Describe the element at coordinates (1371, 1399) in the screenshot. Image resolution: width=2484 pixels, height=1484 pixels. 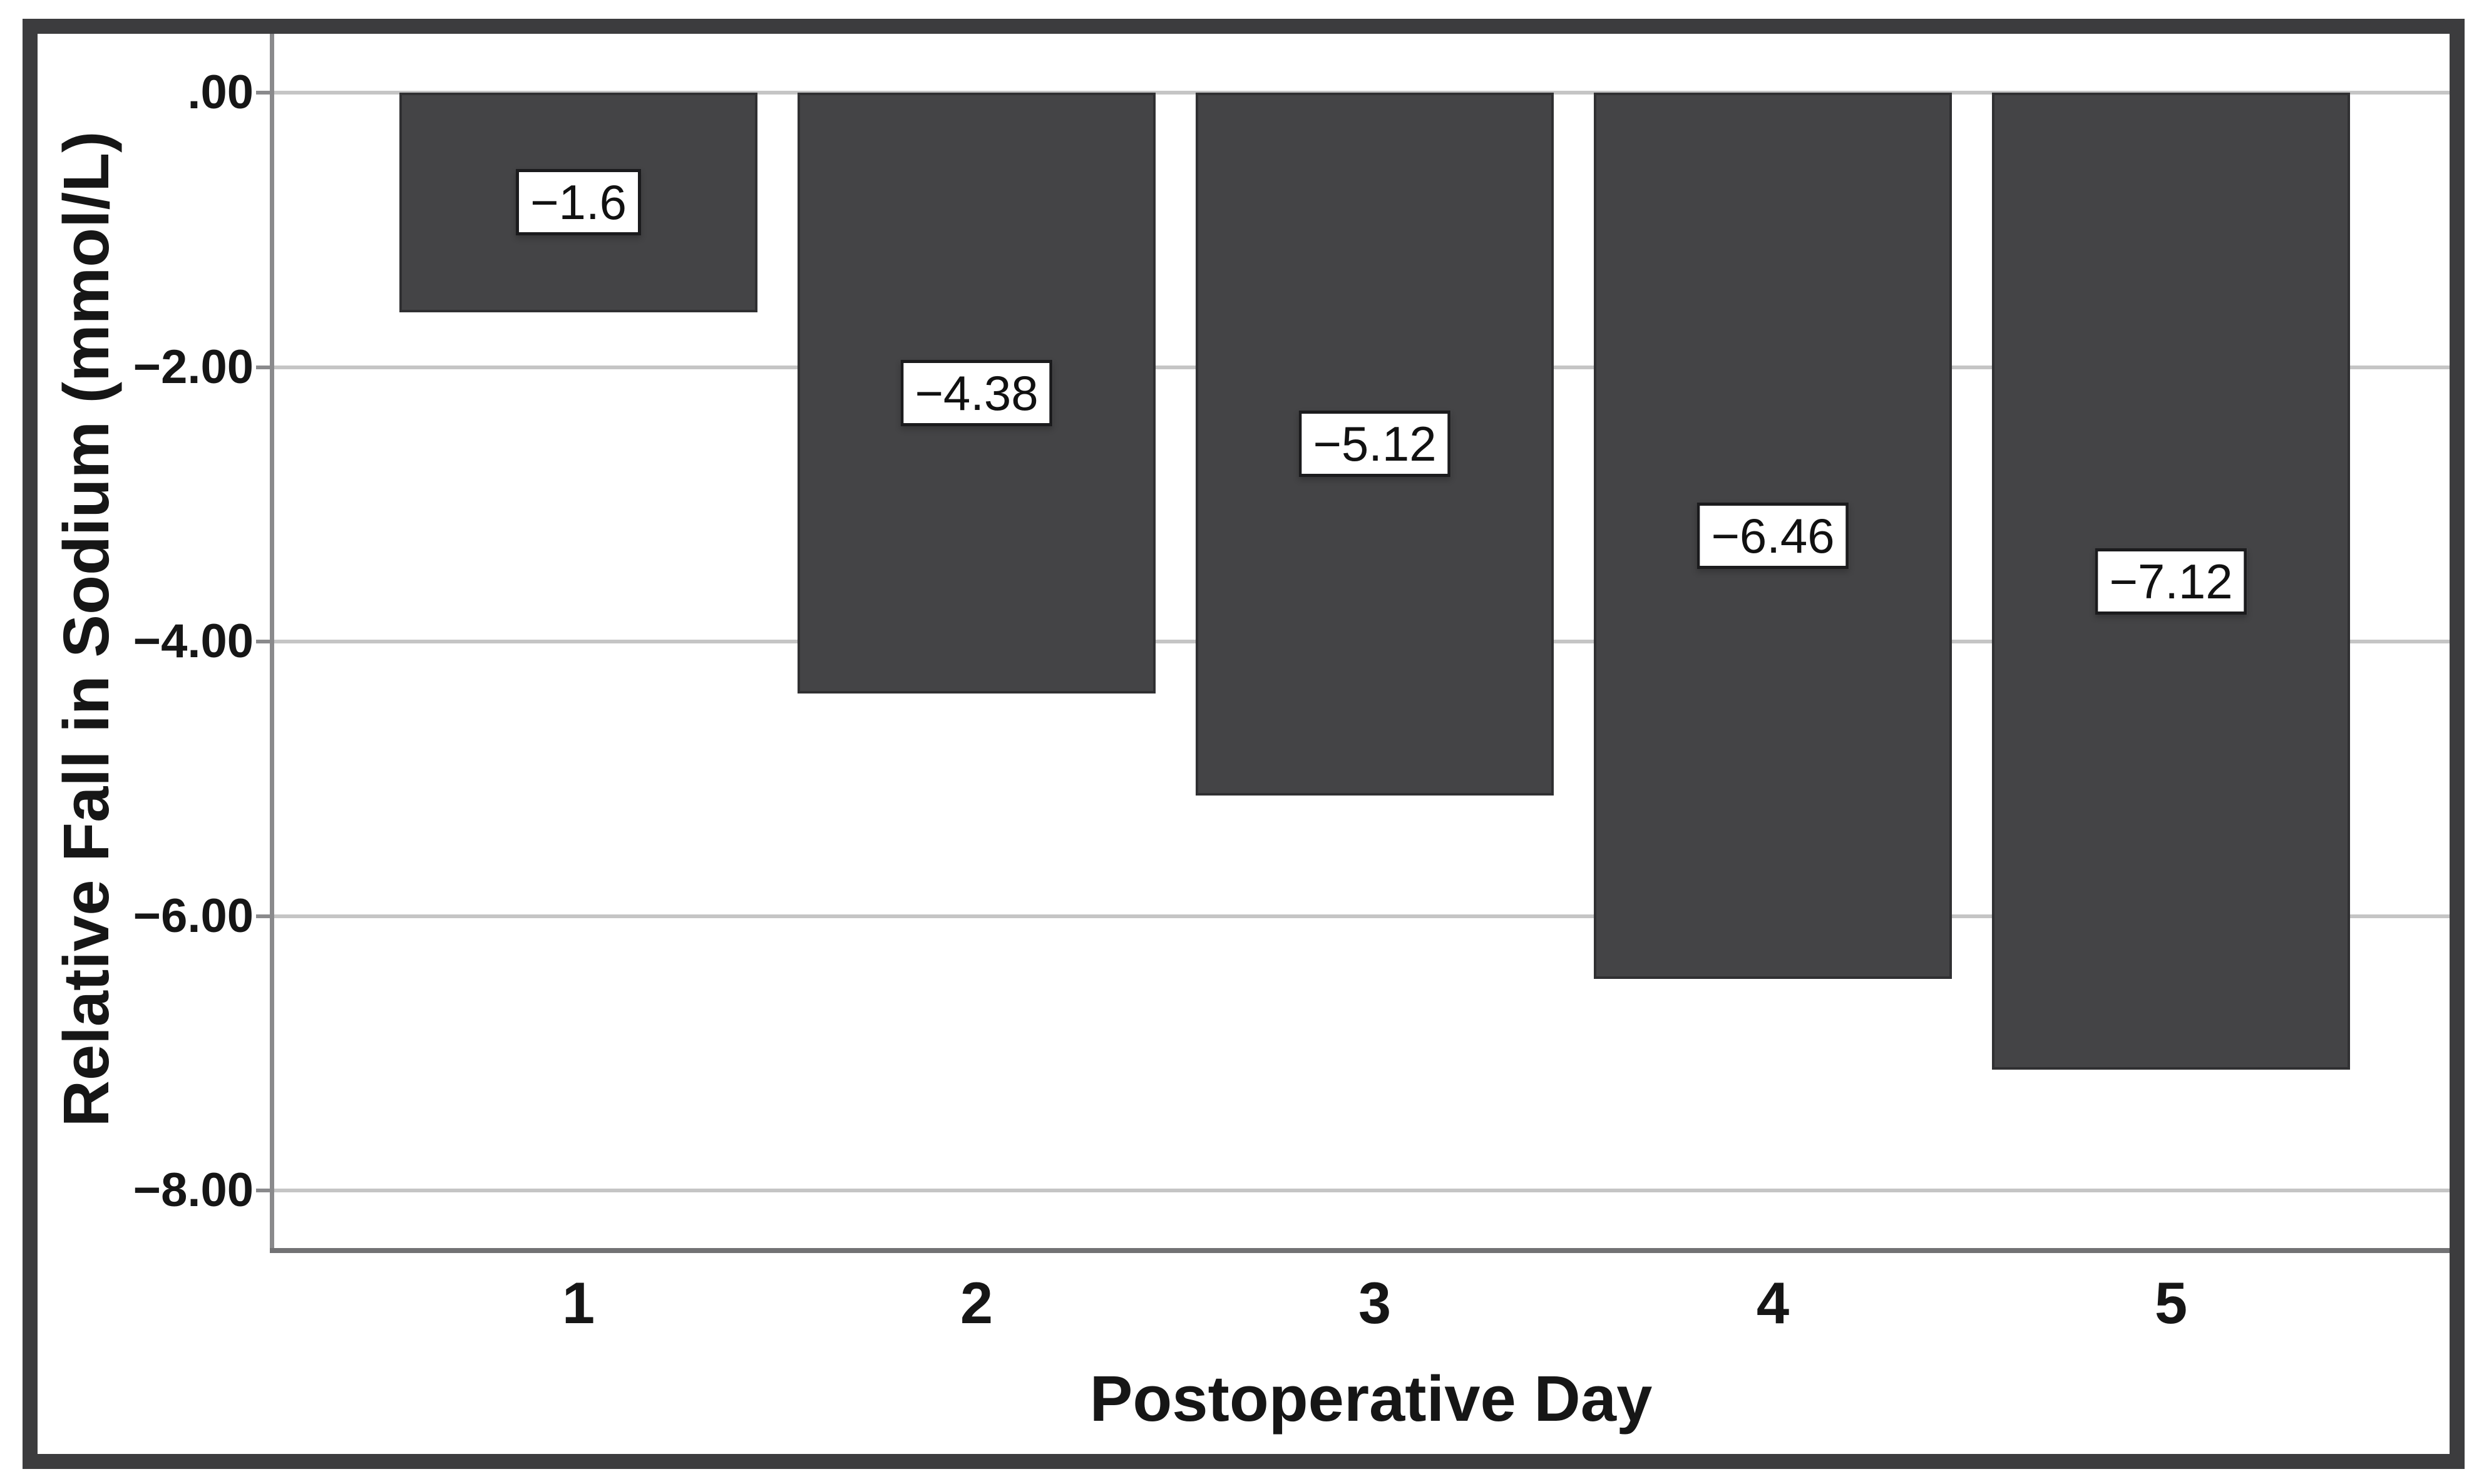
I see `x-axis-title: Postoperative Day` at that location.